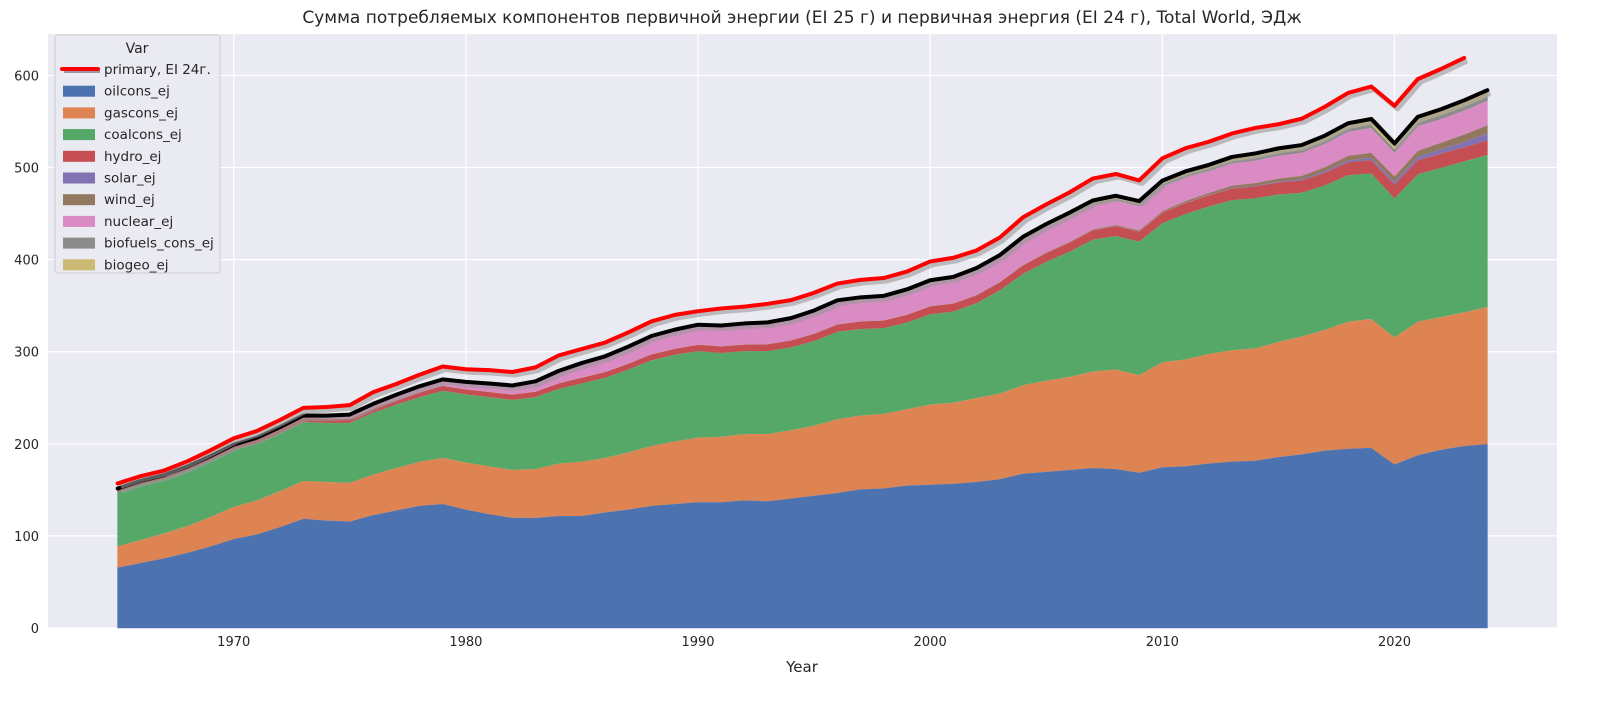 The height and width of the screenshot is (705, 1608). What do you see at coordinates (138, 222) in the screenshot?
I see `legend-label: nuclear_ej` at bounding box center [138, 222].